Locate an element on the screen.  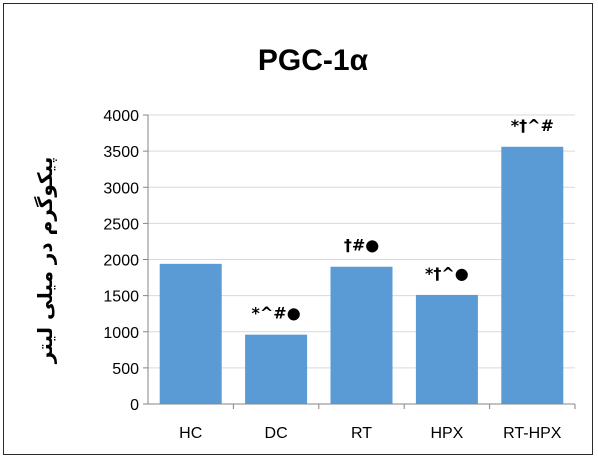
category-label: RT-HPX is located at coordinates (532, 433).